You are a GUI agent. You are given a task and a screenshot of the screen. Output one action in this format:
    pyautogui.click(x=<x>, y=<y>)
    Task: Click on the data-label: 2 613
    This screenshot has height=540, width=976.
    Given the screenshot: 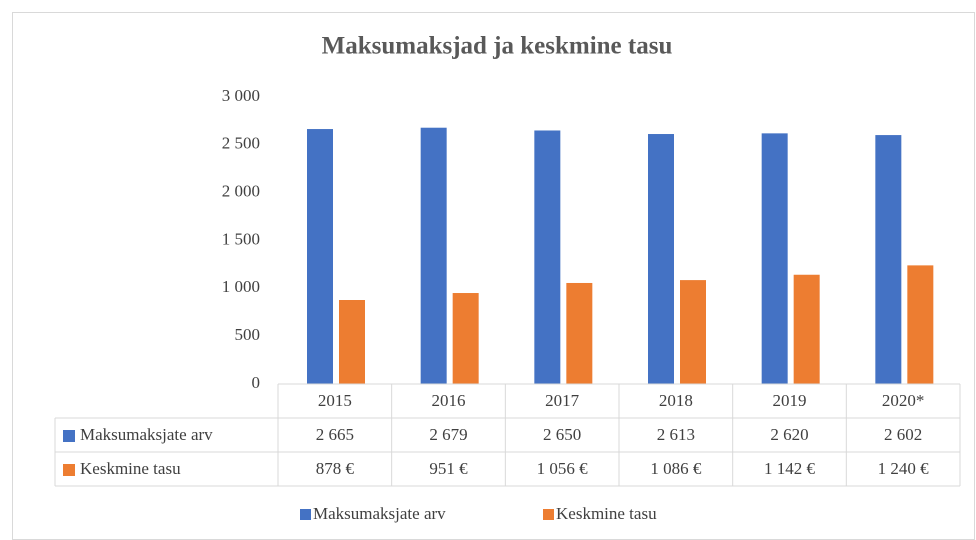 What is the action you would take?
    pyautogui.click(x=676, y=434)
    